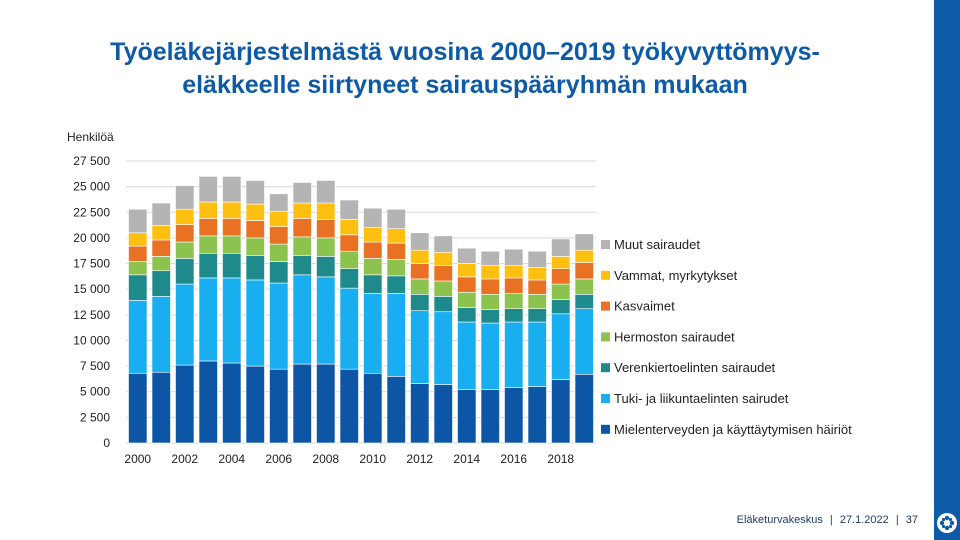 The width and height of the screenshot is (960, 540). What do you see at coordinates (95, 417) in the screenshot?
I see `y-tick-label: 2 500` at bounding box center [95, 417].